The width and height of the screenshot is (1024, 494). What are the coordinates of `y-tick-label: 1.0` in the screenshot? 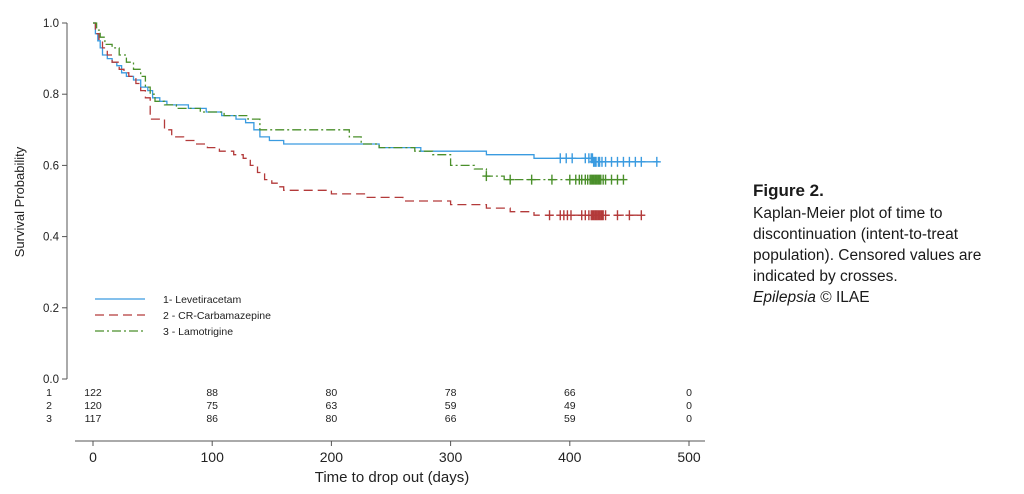 It's located at (51, 24).